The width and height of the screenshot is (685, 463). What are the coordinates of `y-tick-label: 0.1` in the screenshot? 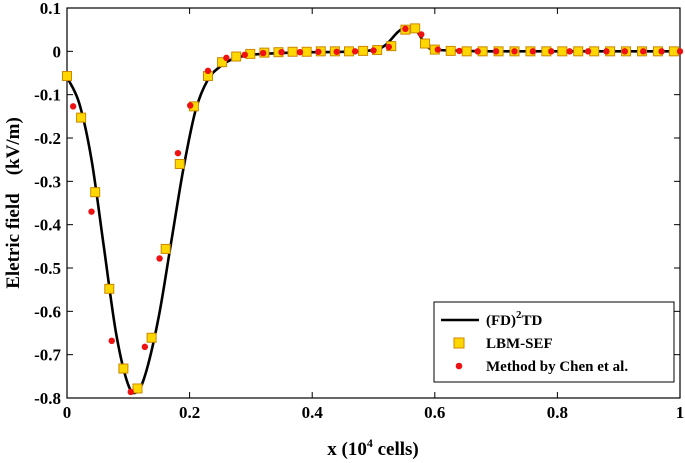 It's located at (50, 9).